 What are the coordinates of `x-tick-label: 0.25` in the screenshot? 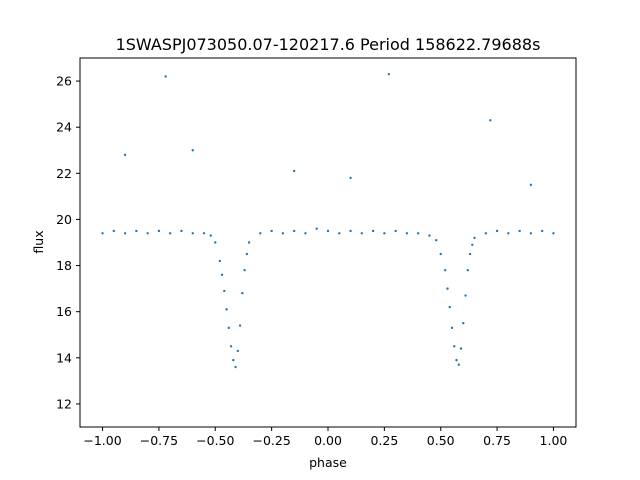 It's located at (384, 440).